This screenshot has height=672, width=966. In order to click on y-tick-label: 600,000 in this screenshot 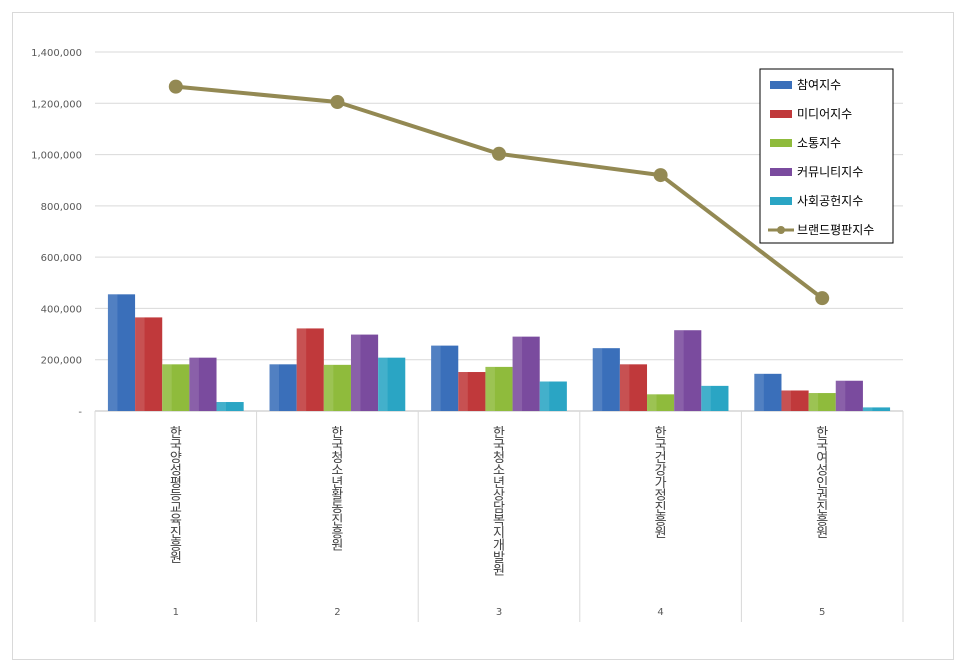, I will do `click(61, 258)`.